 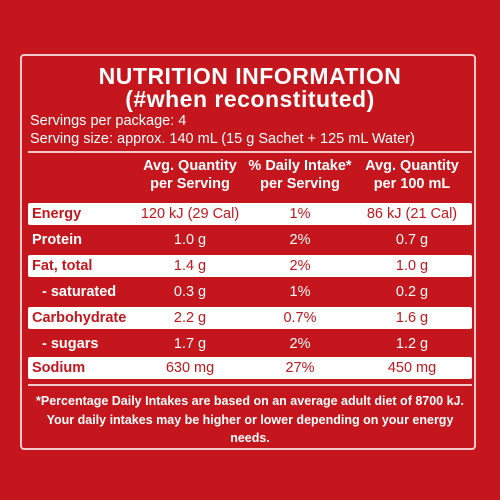 I want to click on row-label: Carbohydrate, so click(x=79, y=318).